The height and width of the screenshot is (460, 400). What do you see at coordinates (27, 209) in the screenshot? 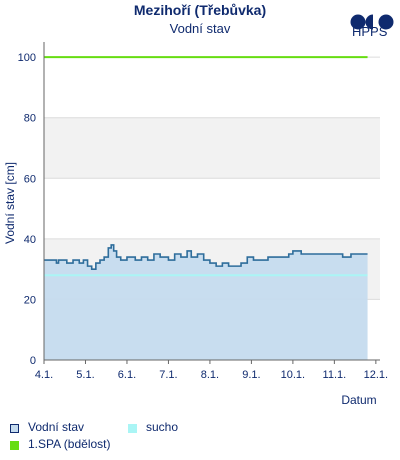
I see `y-tick-labels: 0 20 40 60 80 100` at bounding box center [27, 209].